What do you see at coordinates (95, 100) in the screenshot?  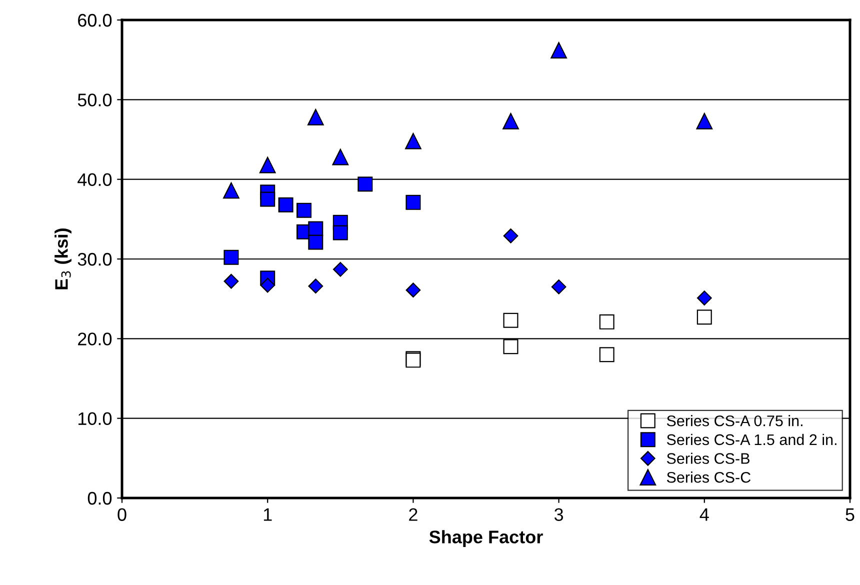 I see `y-tick-label: 50.0` at bounding box center [95, 100].